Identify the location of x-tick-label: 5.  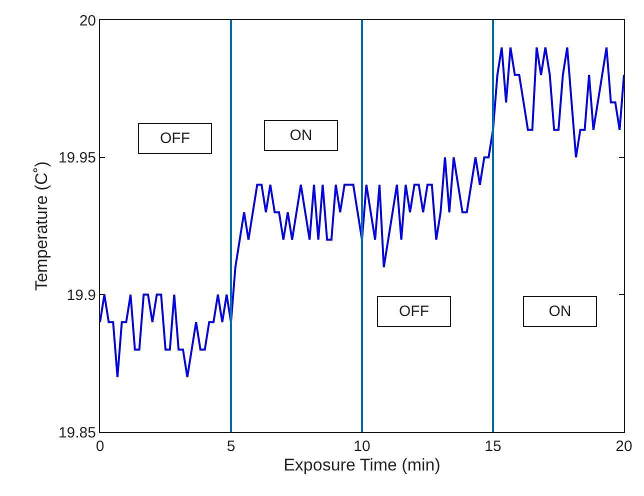
(231, 446).